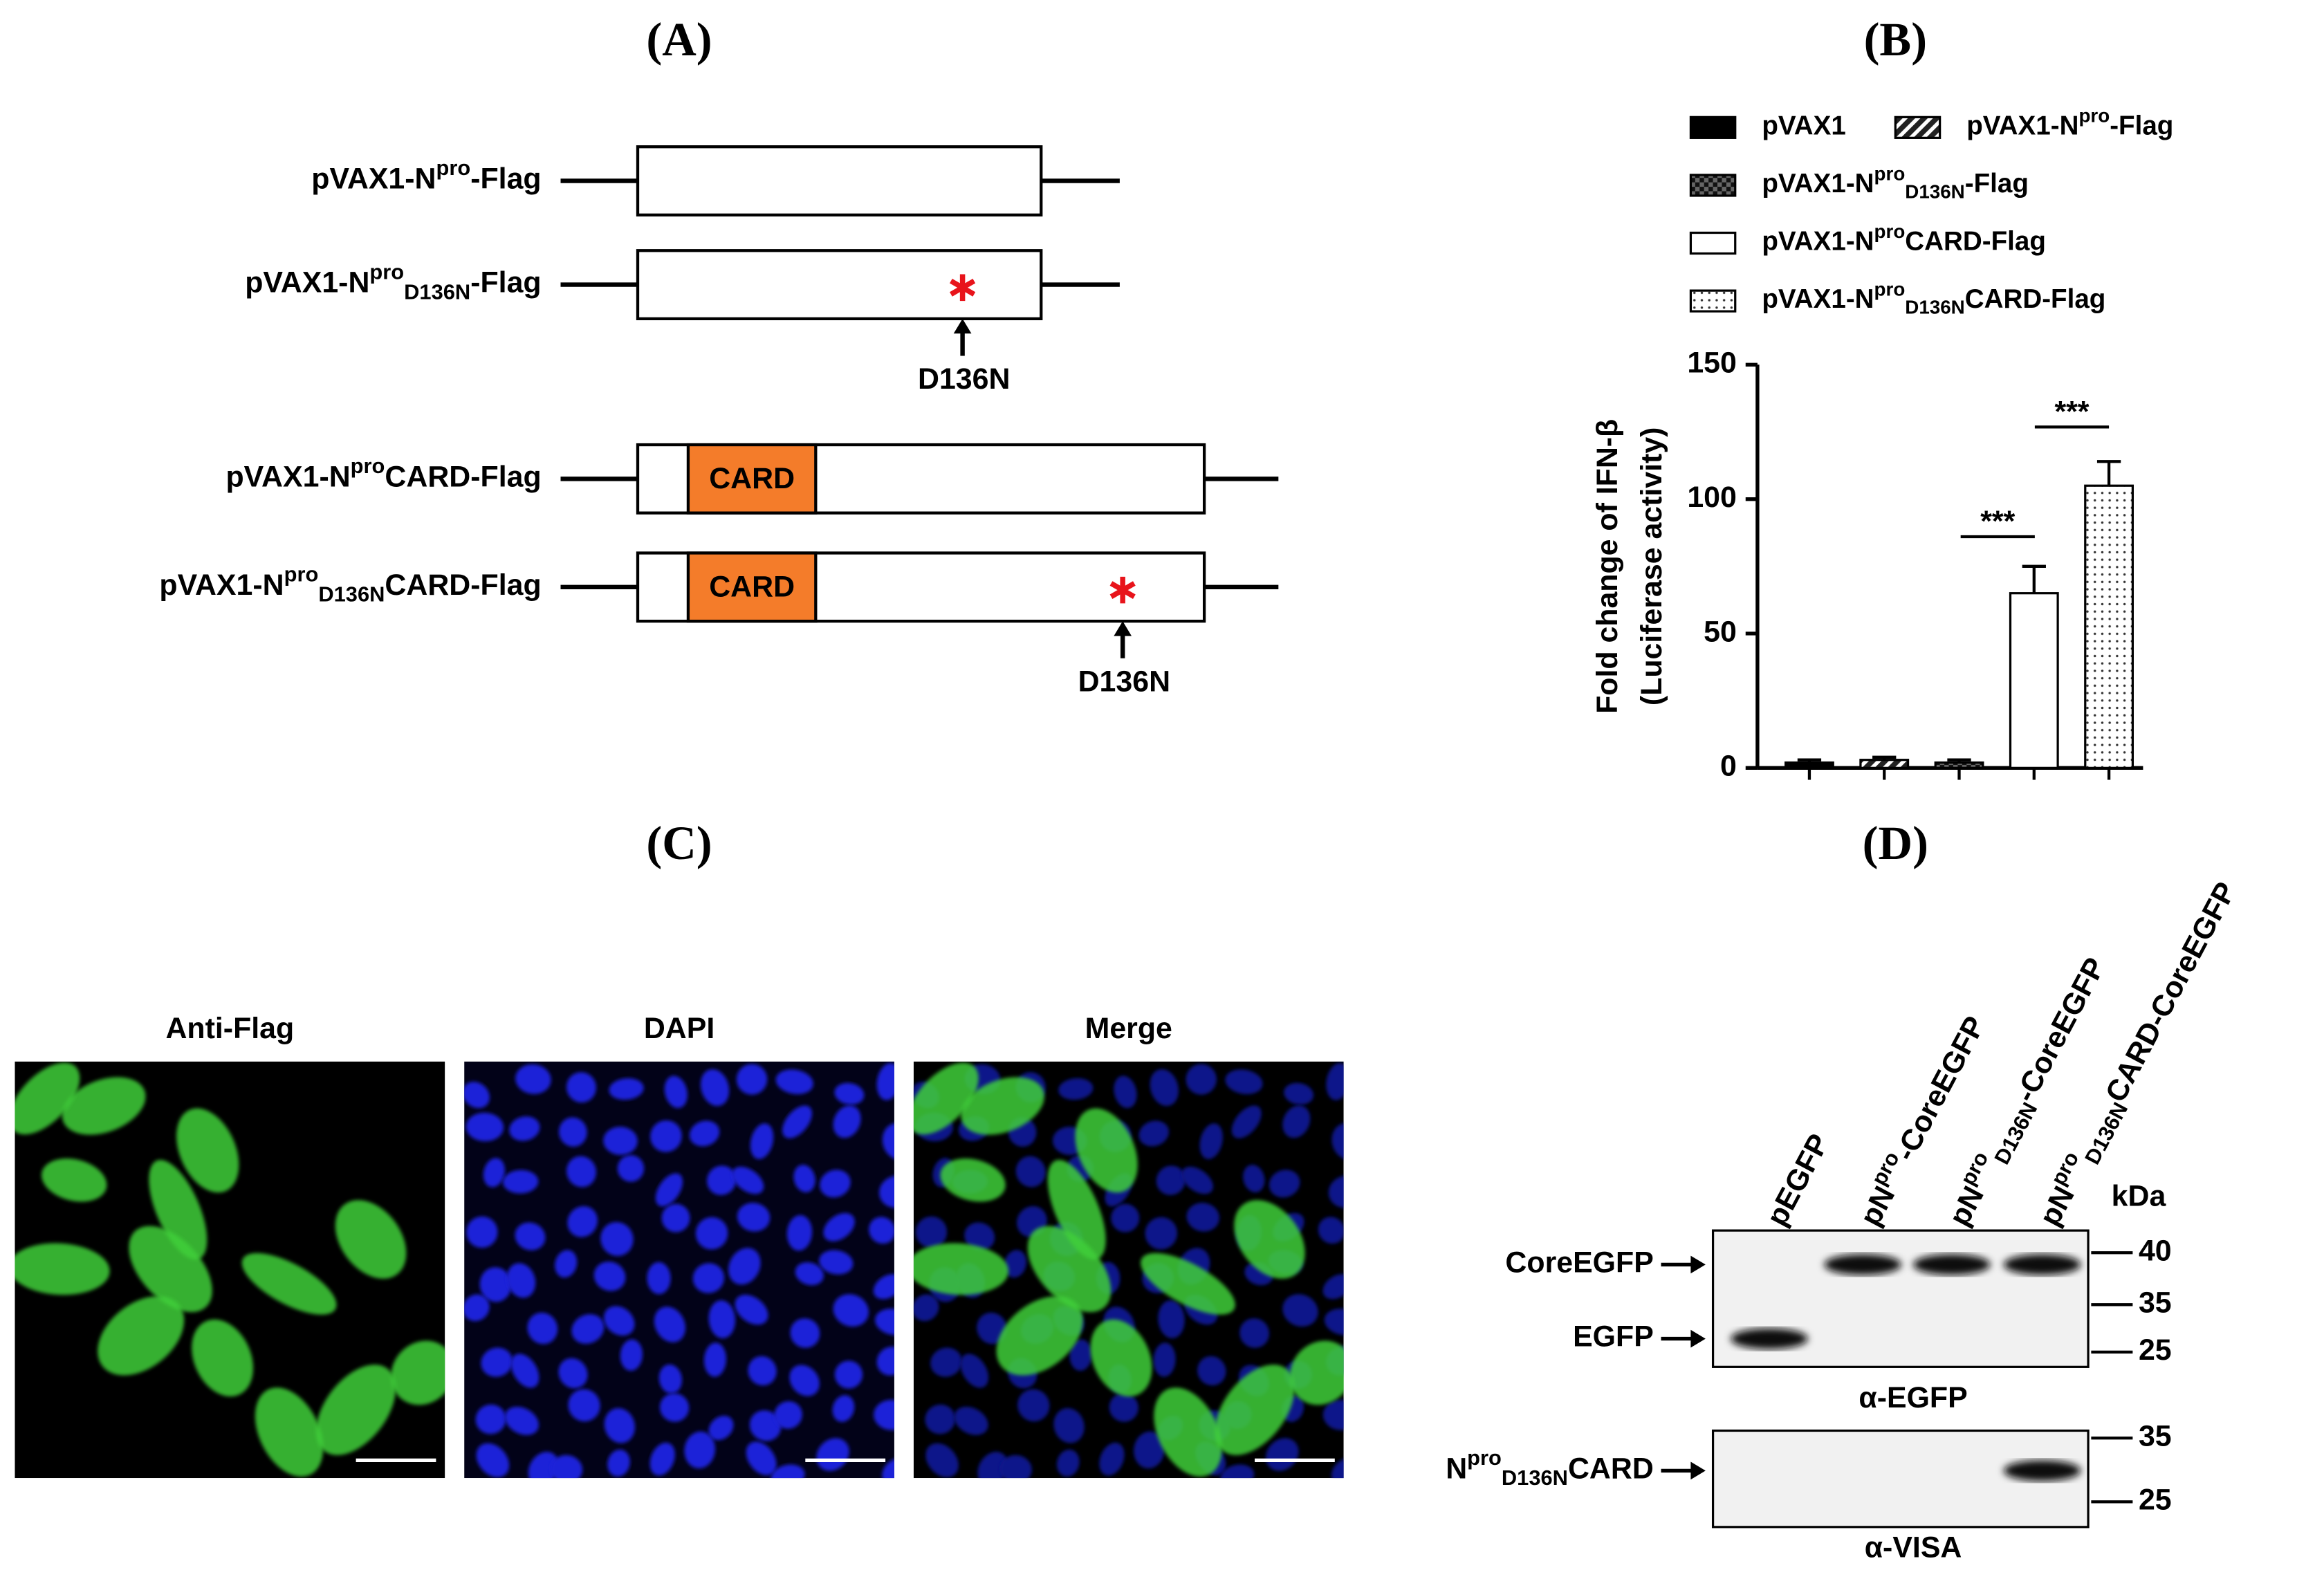 The width and height of the screenshot is (2324, 1570). I want to click on legend-label: pVAX1-NproD136N-Flag, so click(1895, 183).